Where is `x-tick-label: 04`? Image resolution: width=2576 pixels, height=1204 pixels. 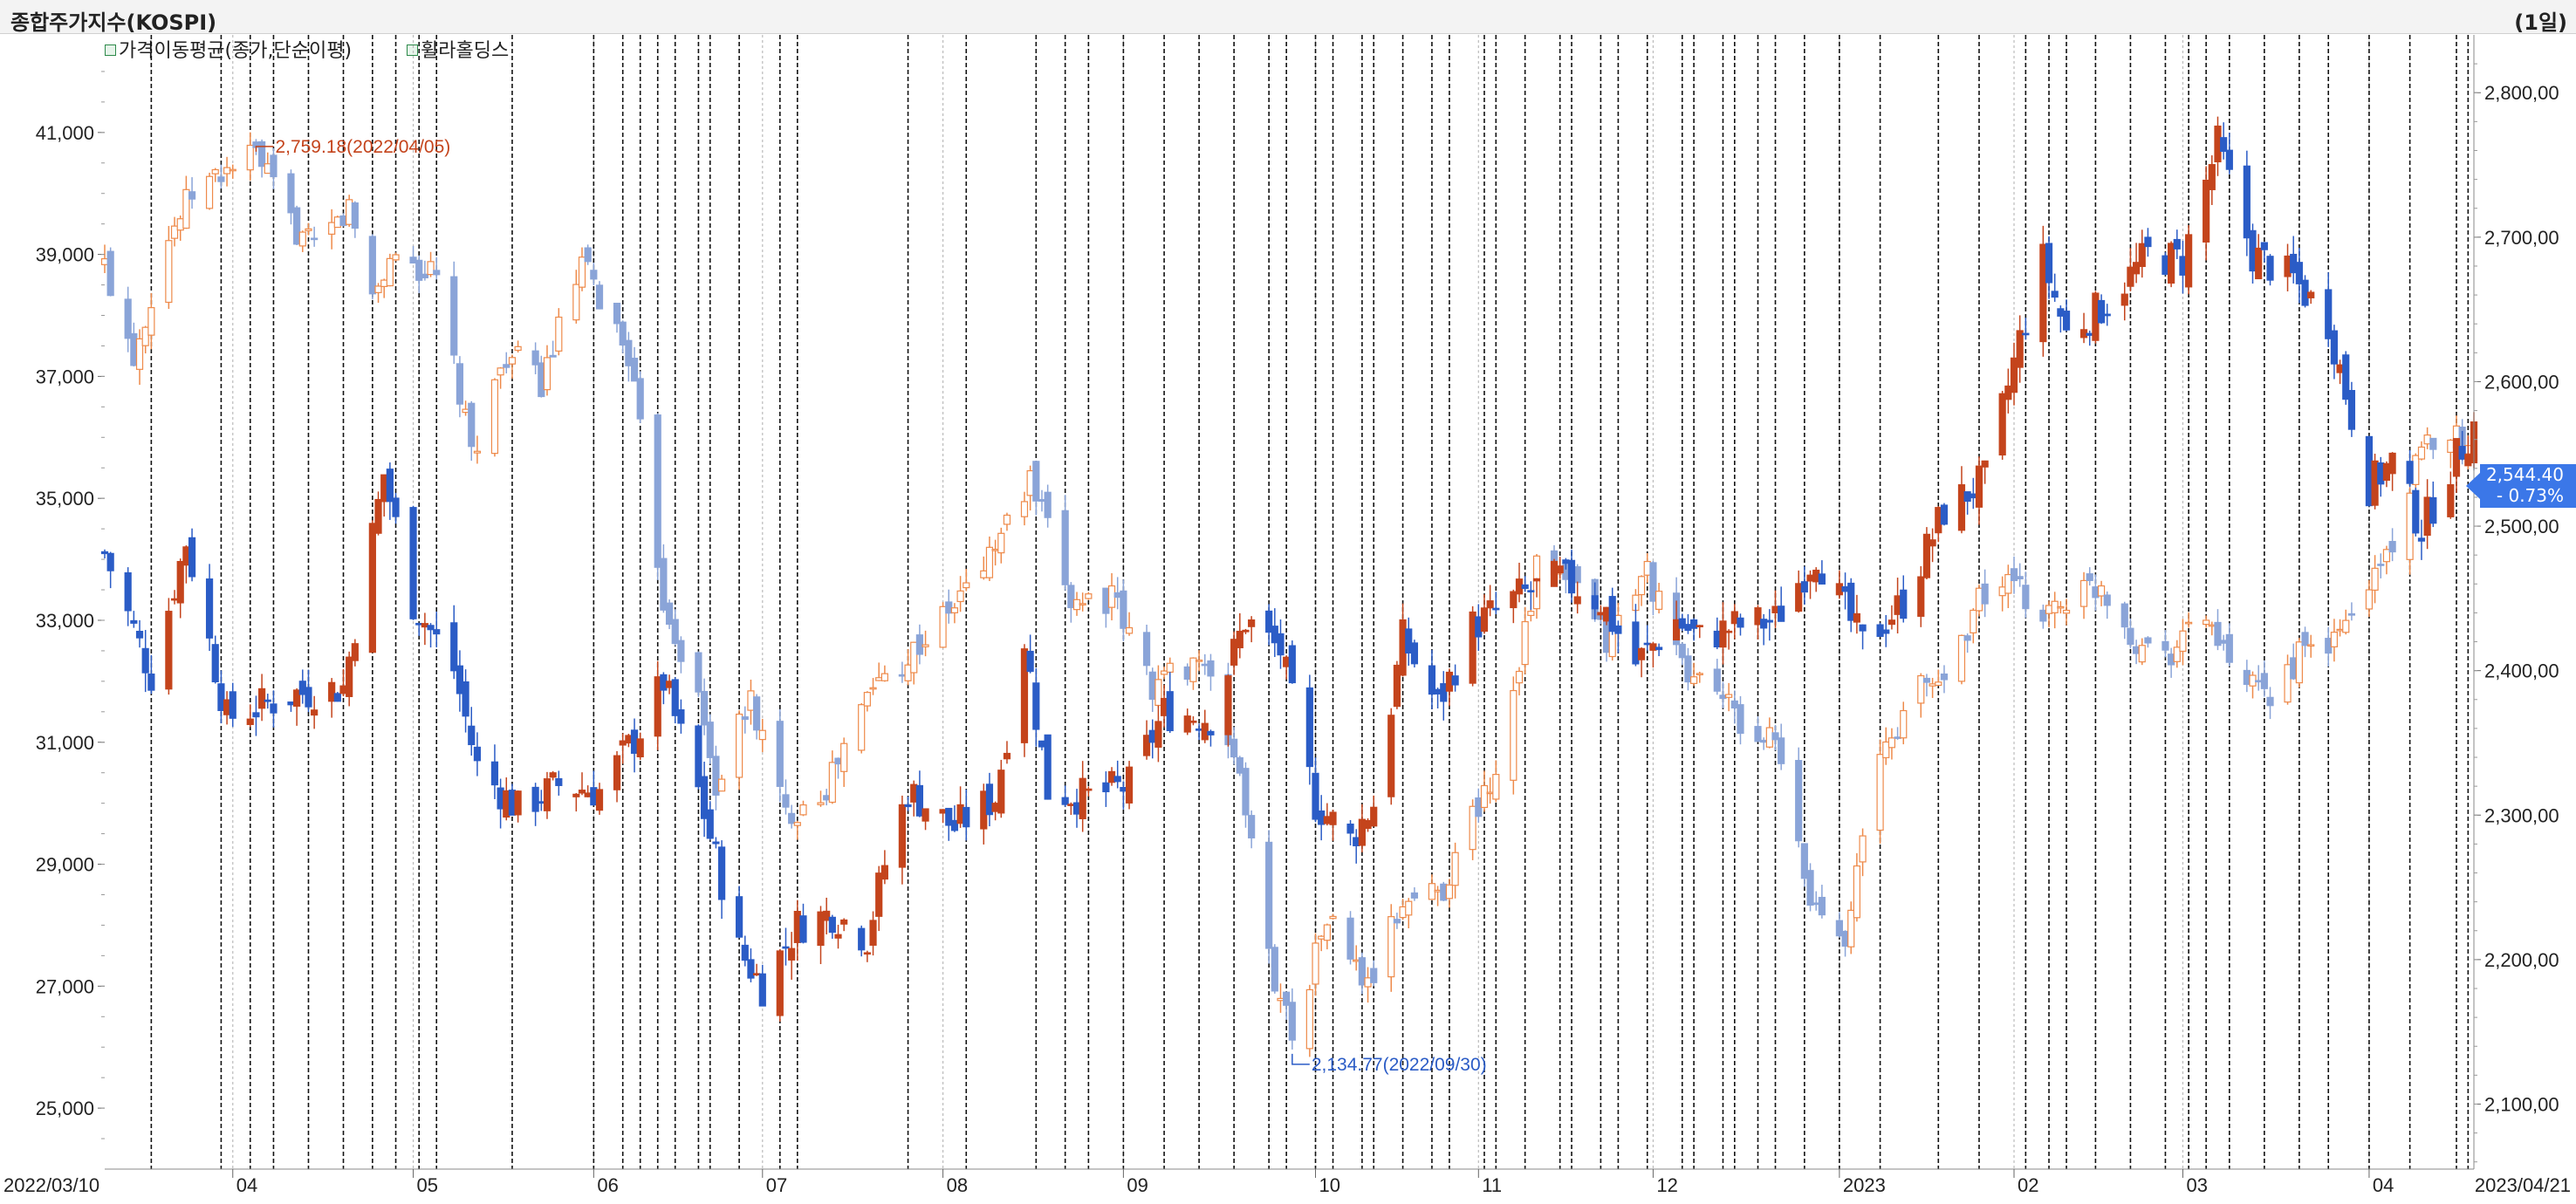
x-tick-label: 04 is located at coordinates (246, 1185).